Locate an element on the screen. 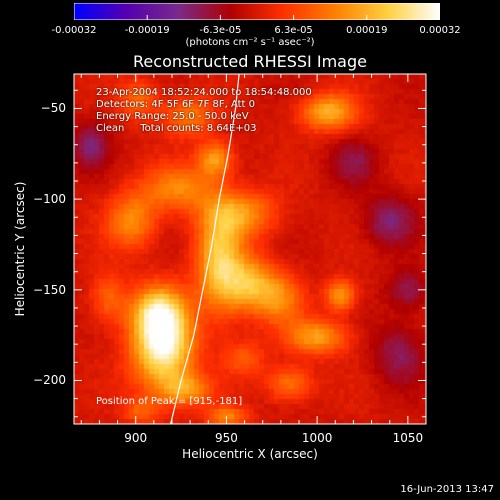 This screenshot has width=500, height=500. plot-overlay is located at coordinates (205, 249).